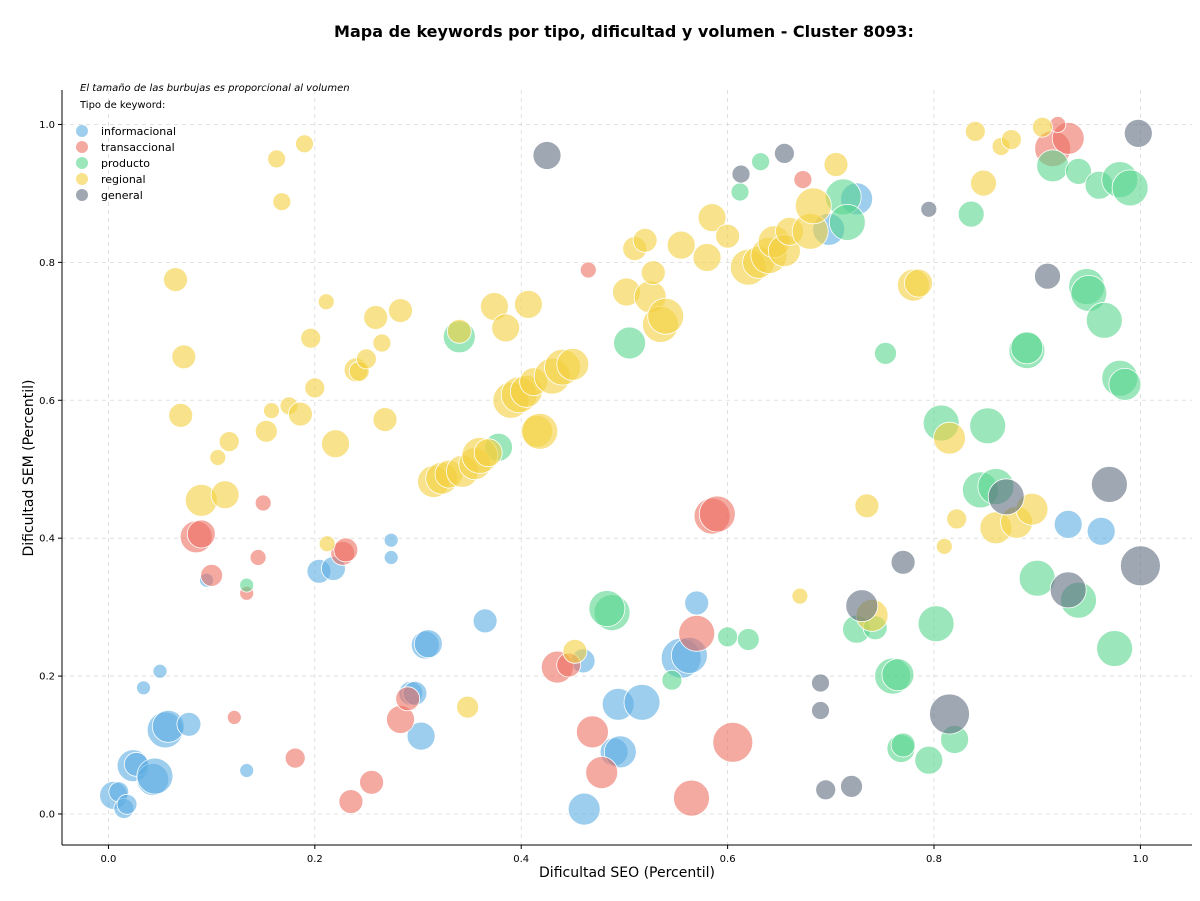  I want to click on x-tick-label: 0.4, so click(521, 859).